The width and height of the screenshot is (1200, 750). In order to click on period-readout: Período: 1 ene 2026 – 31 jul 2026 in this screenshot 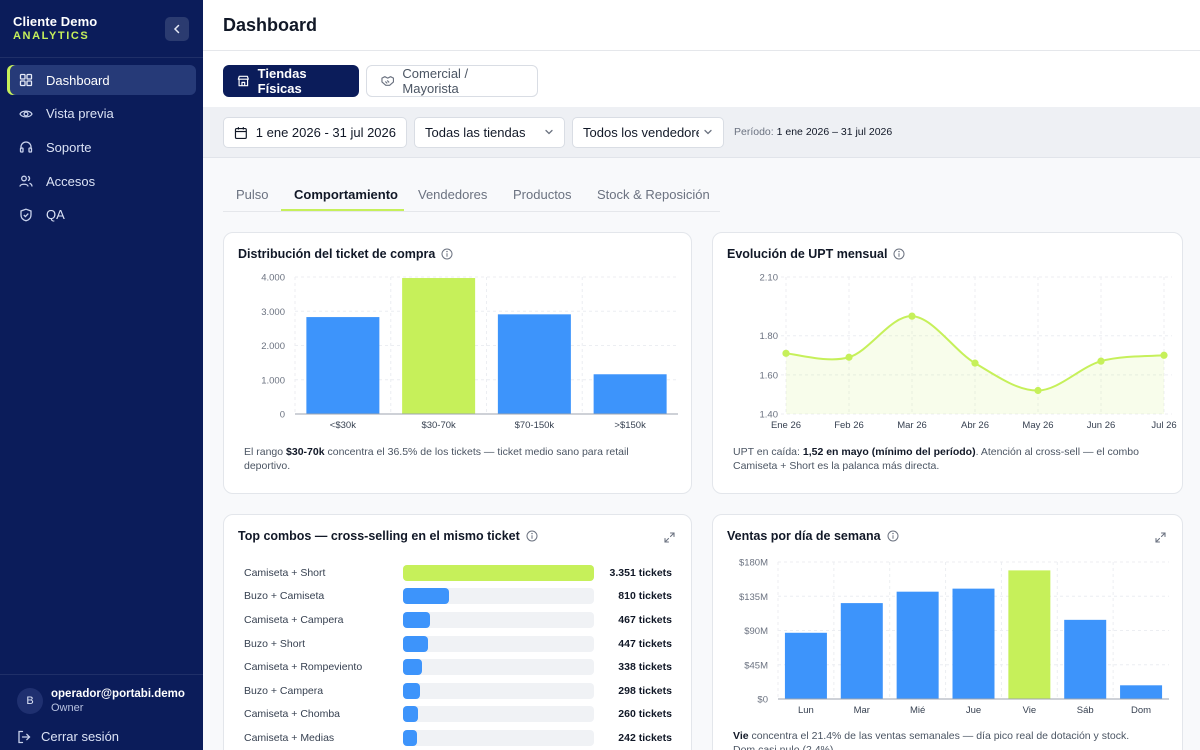, I will do `click(813, 132)`.